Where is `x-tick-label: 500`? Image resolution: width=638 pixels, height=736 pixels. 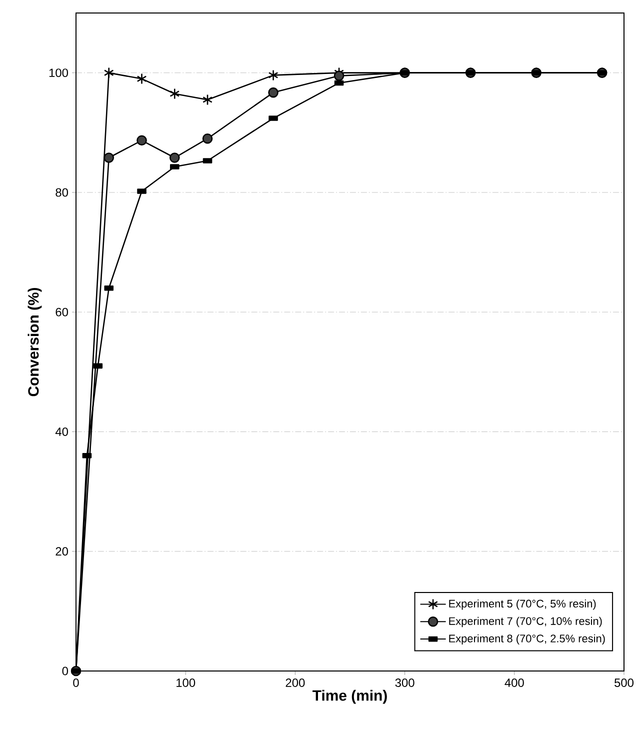 x-tick-label: 500 is located at coordinates (624, 682).